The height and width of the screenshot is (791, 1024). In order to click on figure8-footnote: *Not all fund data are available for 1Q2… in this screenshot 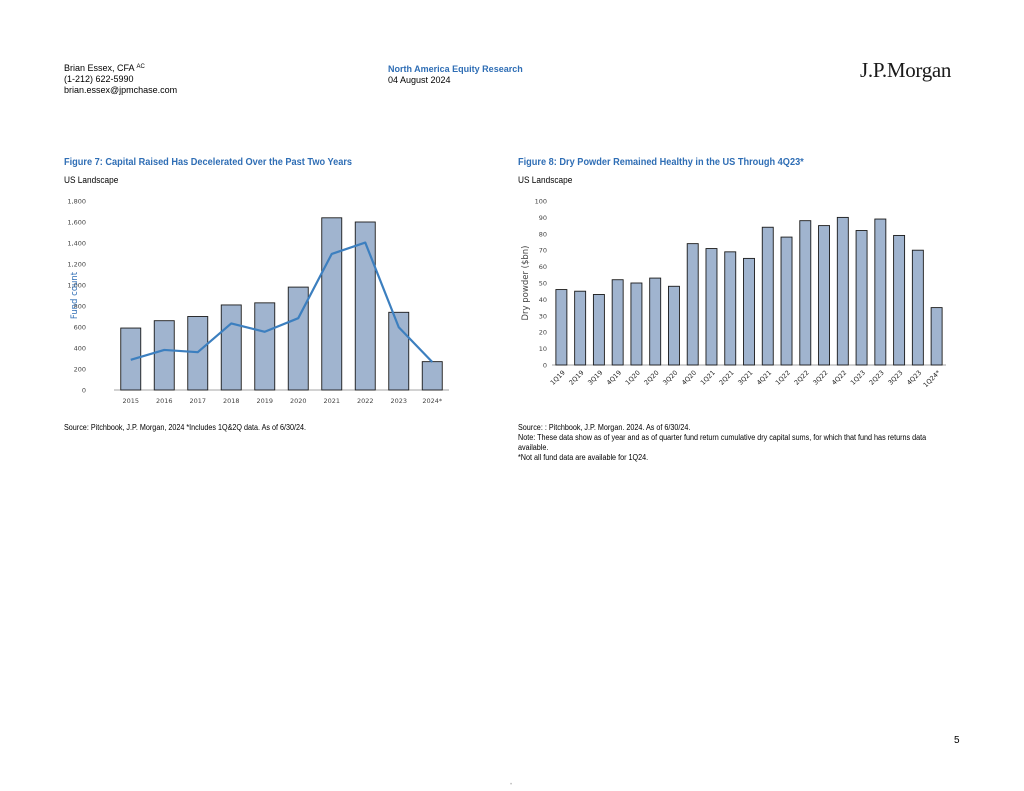, I will do `click(583, 457)`.